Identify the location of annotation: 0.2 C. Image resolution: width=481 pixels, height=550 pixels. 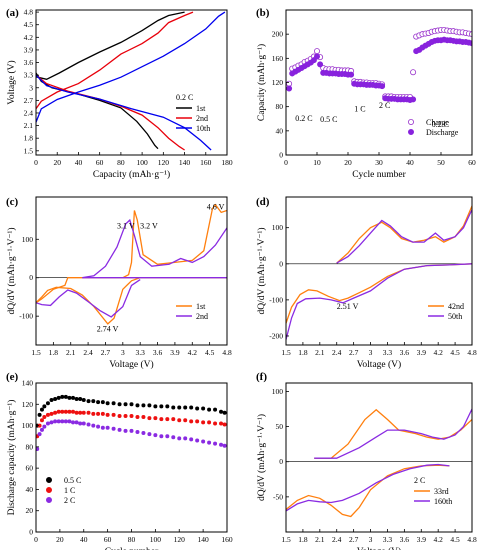
(303, 118).